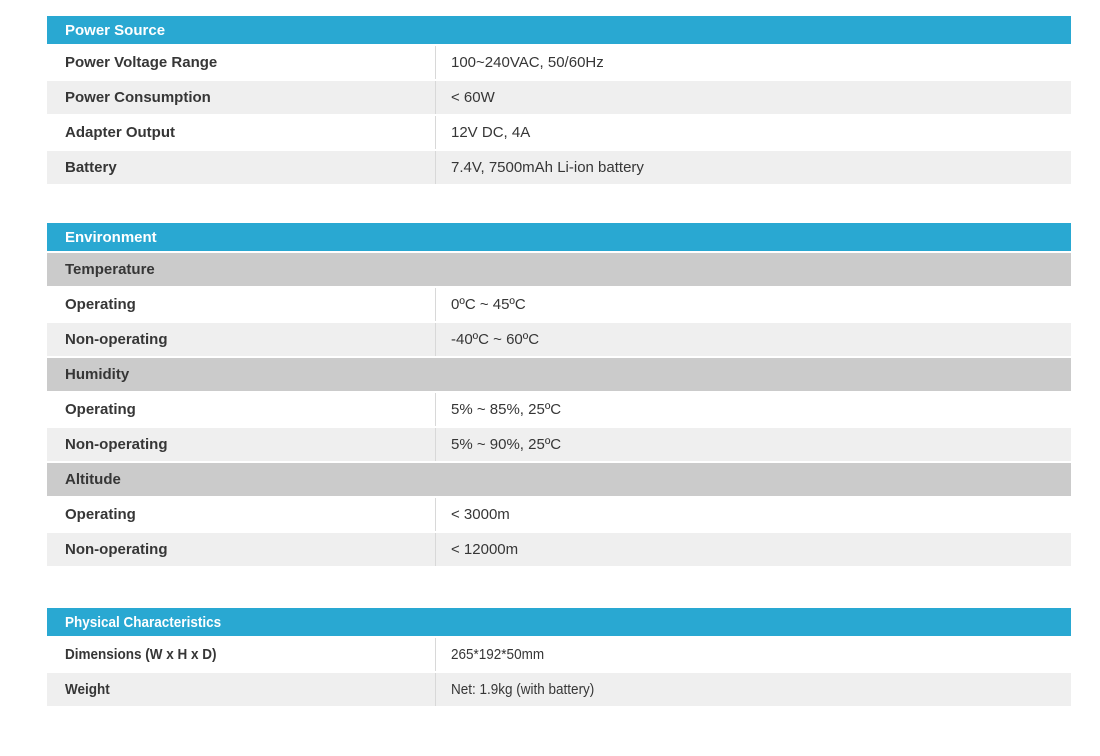  What do you see at coordinates (753, 132) in the screenshot?
I see `spec-value-cell: 12V DC, 4A` at bounding box center [753, 132].